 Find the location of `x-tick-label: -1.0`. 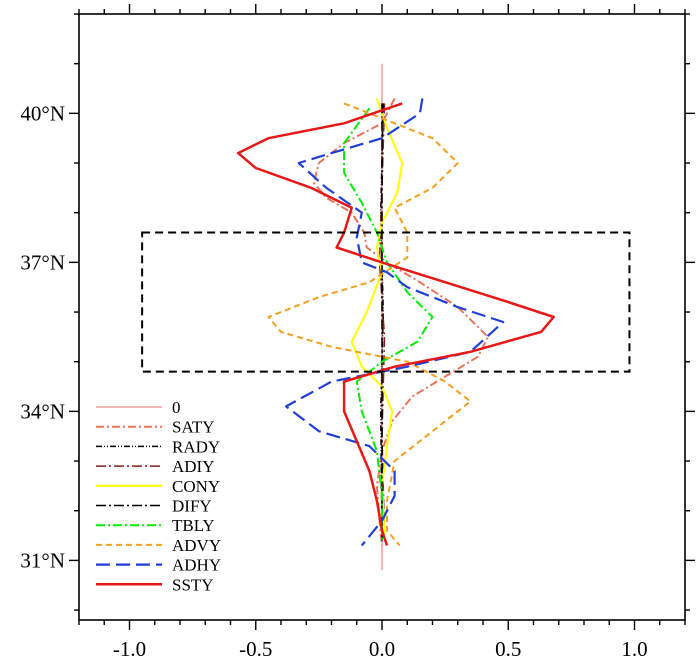

x-tick-label: -1.0 is located at coordinates (129, 649).